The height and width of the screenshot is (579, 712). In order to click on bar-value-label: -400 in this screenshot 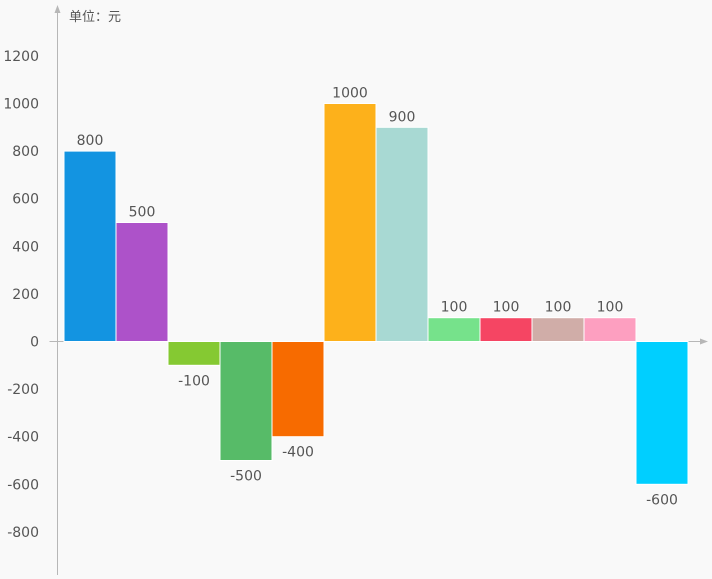, I will do `click(298, 453)`.